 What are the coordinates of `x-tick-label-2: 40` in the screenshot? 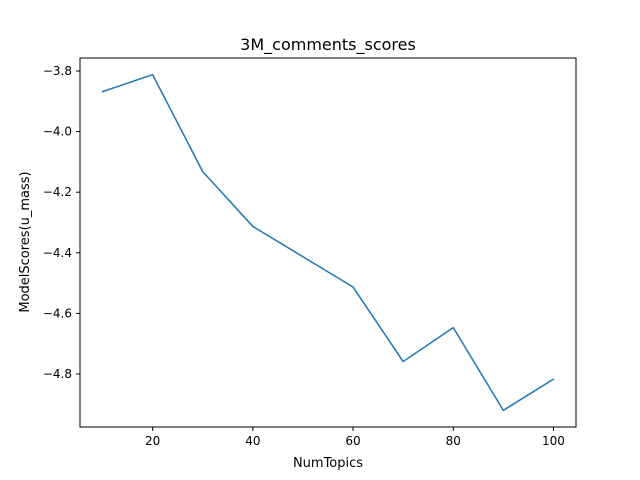 It's located at (252, 441).